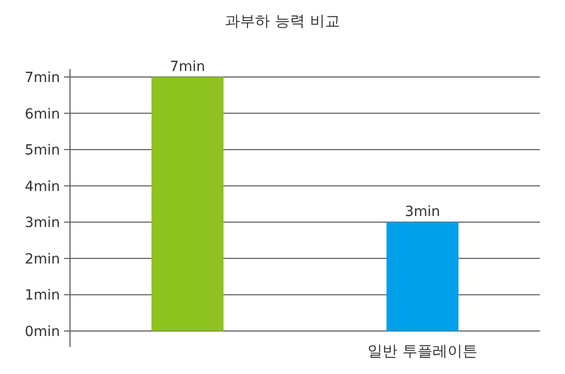 This screenshot has width=565, height=374. What do you see at coordinates (42, 296) in the screenshot?
I see `y-tick-label: 1min` at bounding box center [42, 296].